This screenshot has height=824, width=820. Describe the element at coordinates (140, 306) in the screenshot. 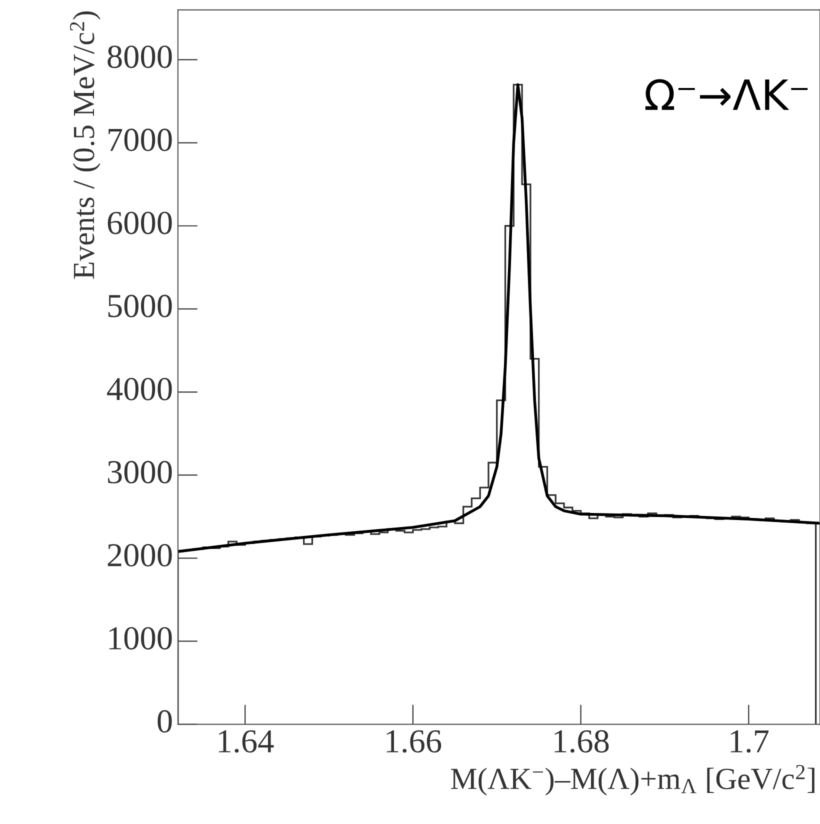

I see `y-tick-label: 5000` at that location.